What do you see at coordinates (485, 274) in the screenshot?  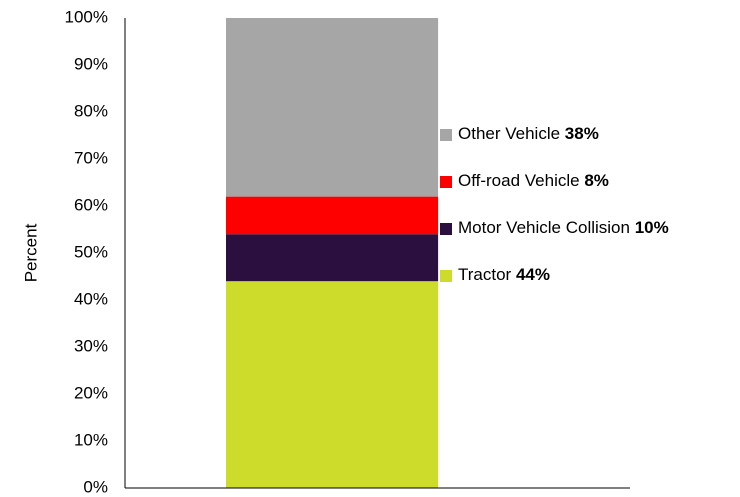 I see `legend-name: Tractor` at bounding box center [485, 274].